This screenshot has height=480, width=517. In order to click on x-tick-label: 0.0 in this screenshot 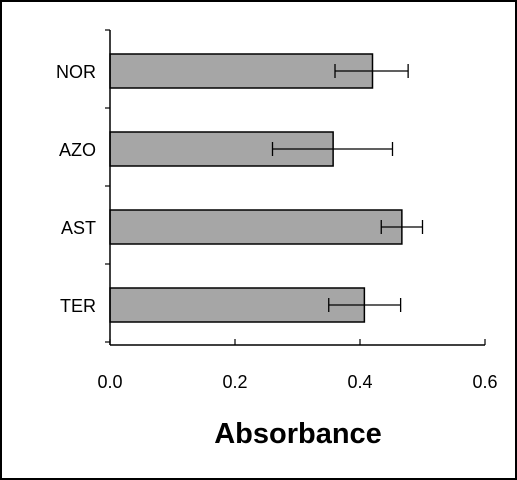, I will do `click(109, 382)`.